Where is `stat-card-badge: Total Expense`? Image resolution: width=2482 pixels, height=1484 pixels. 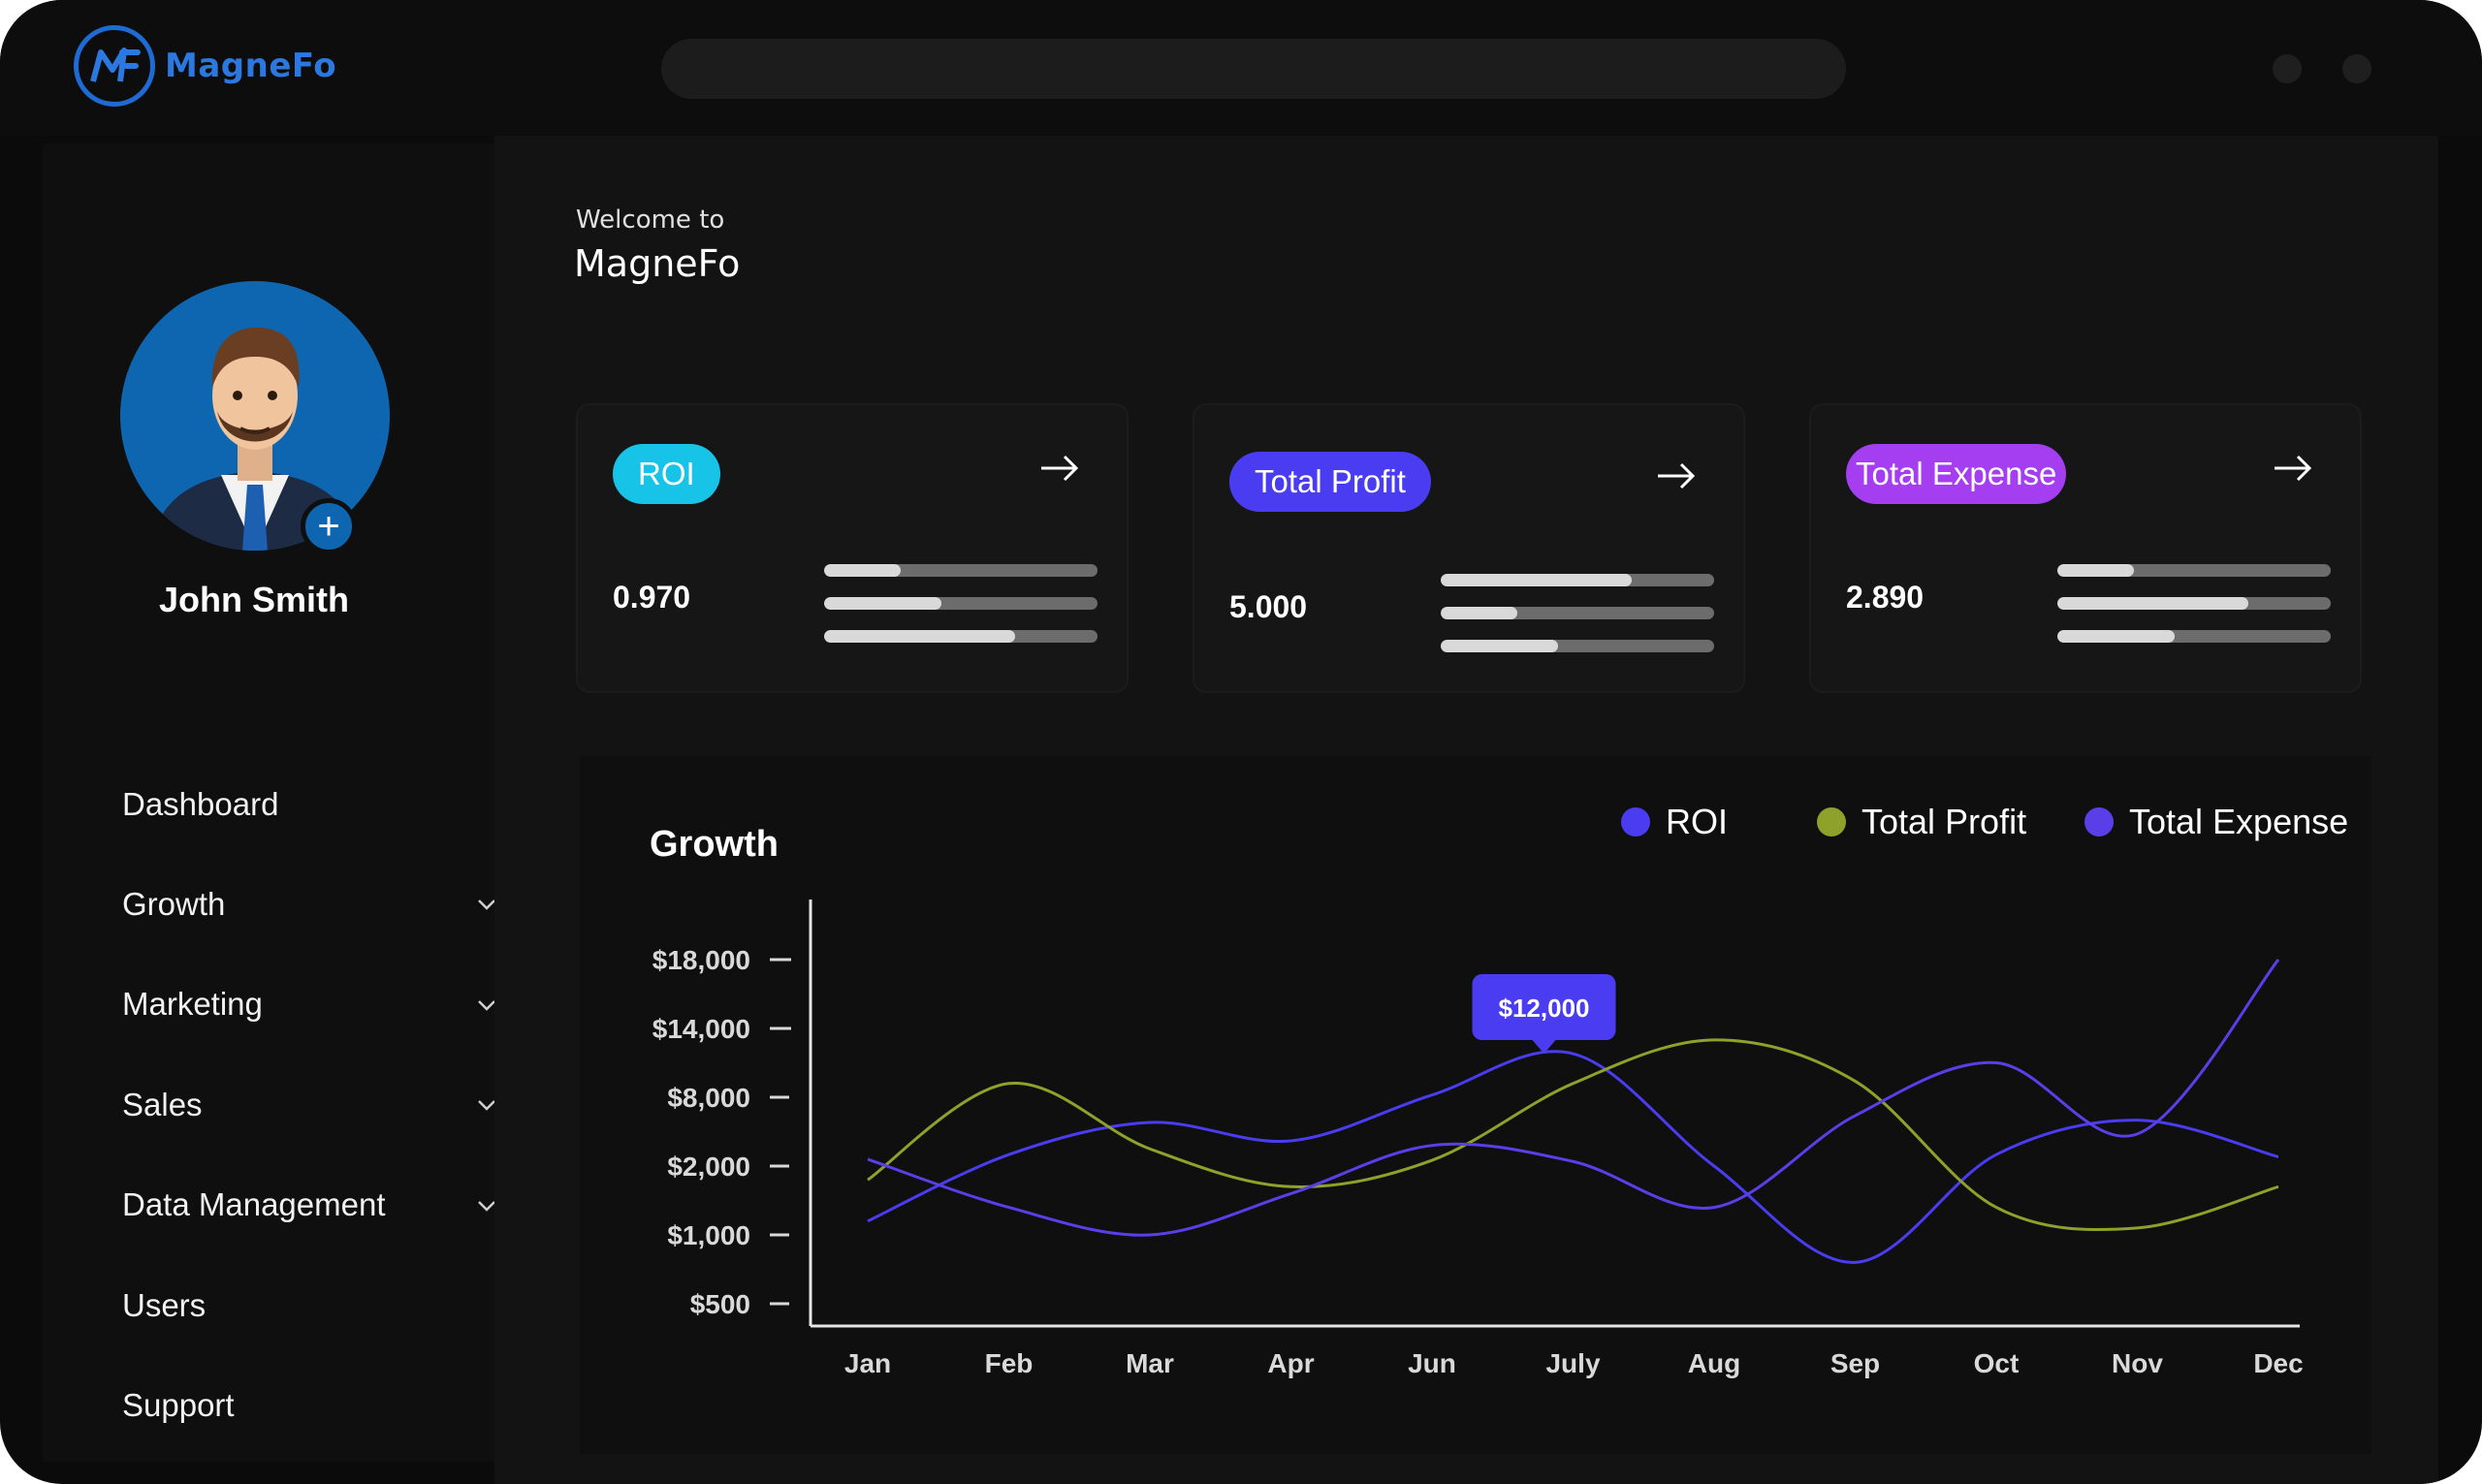
stat-card-badge: Total Expense is located at coordinates (1956, 474).